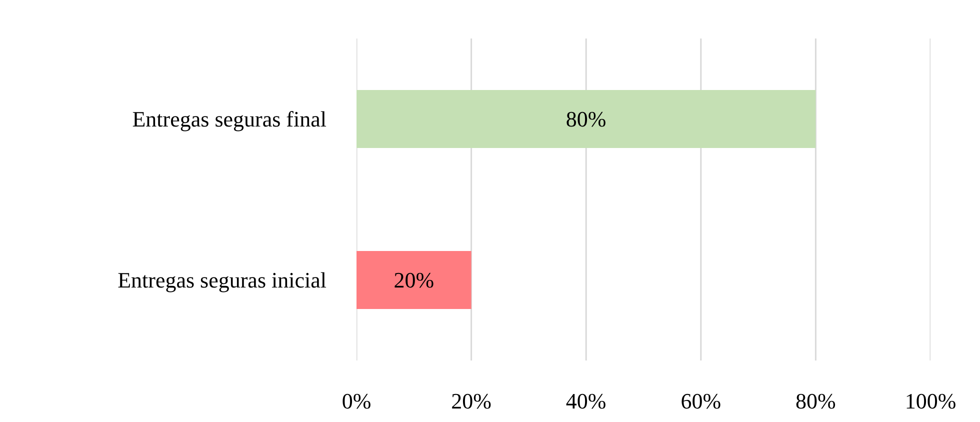 The image size is (980, 422). Describe the element at coordinates (586, 119) in the screenshot. I see `data-label: 80%` at that location.